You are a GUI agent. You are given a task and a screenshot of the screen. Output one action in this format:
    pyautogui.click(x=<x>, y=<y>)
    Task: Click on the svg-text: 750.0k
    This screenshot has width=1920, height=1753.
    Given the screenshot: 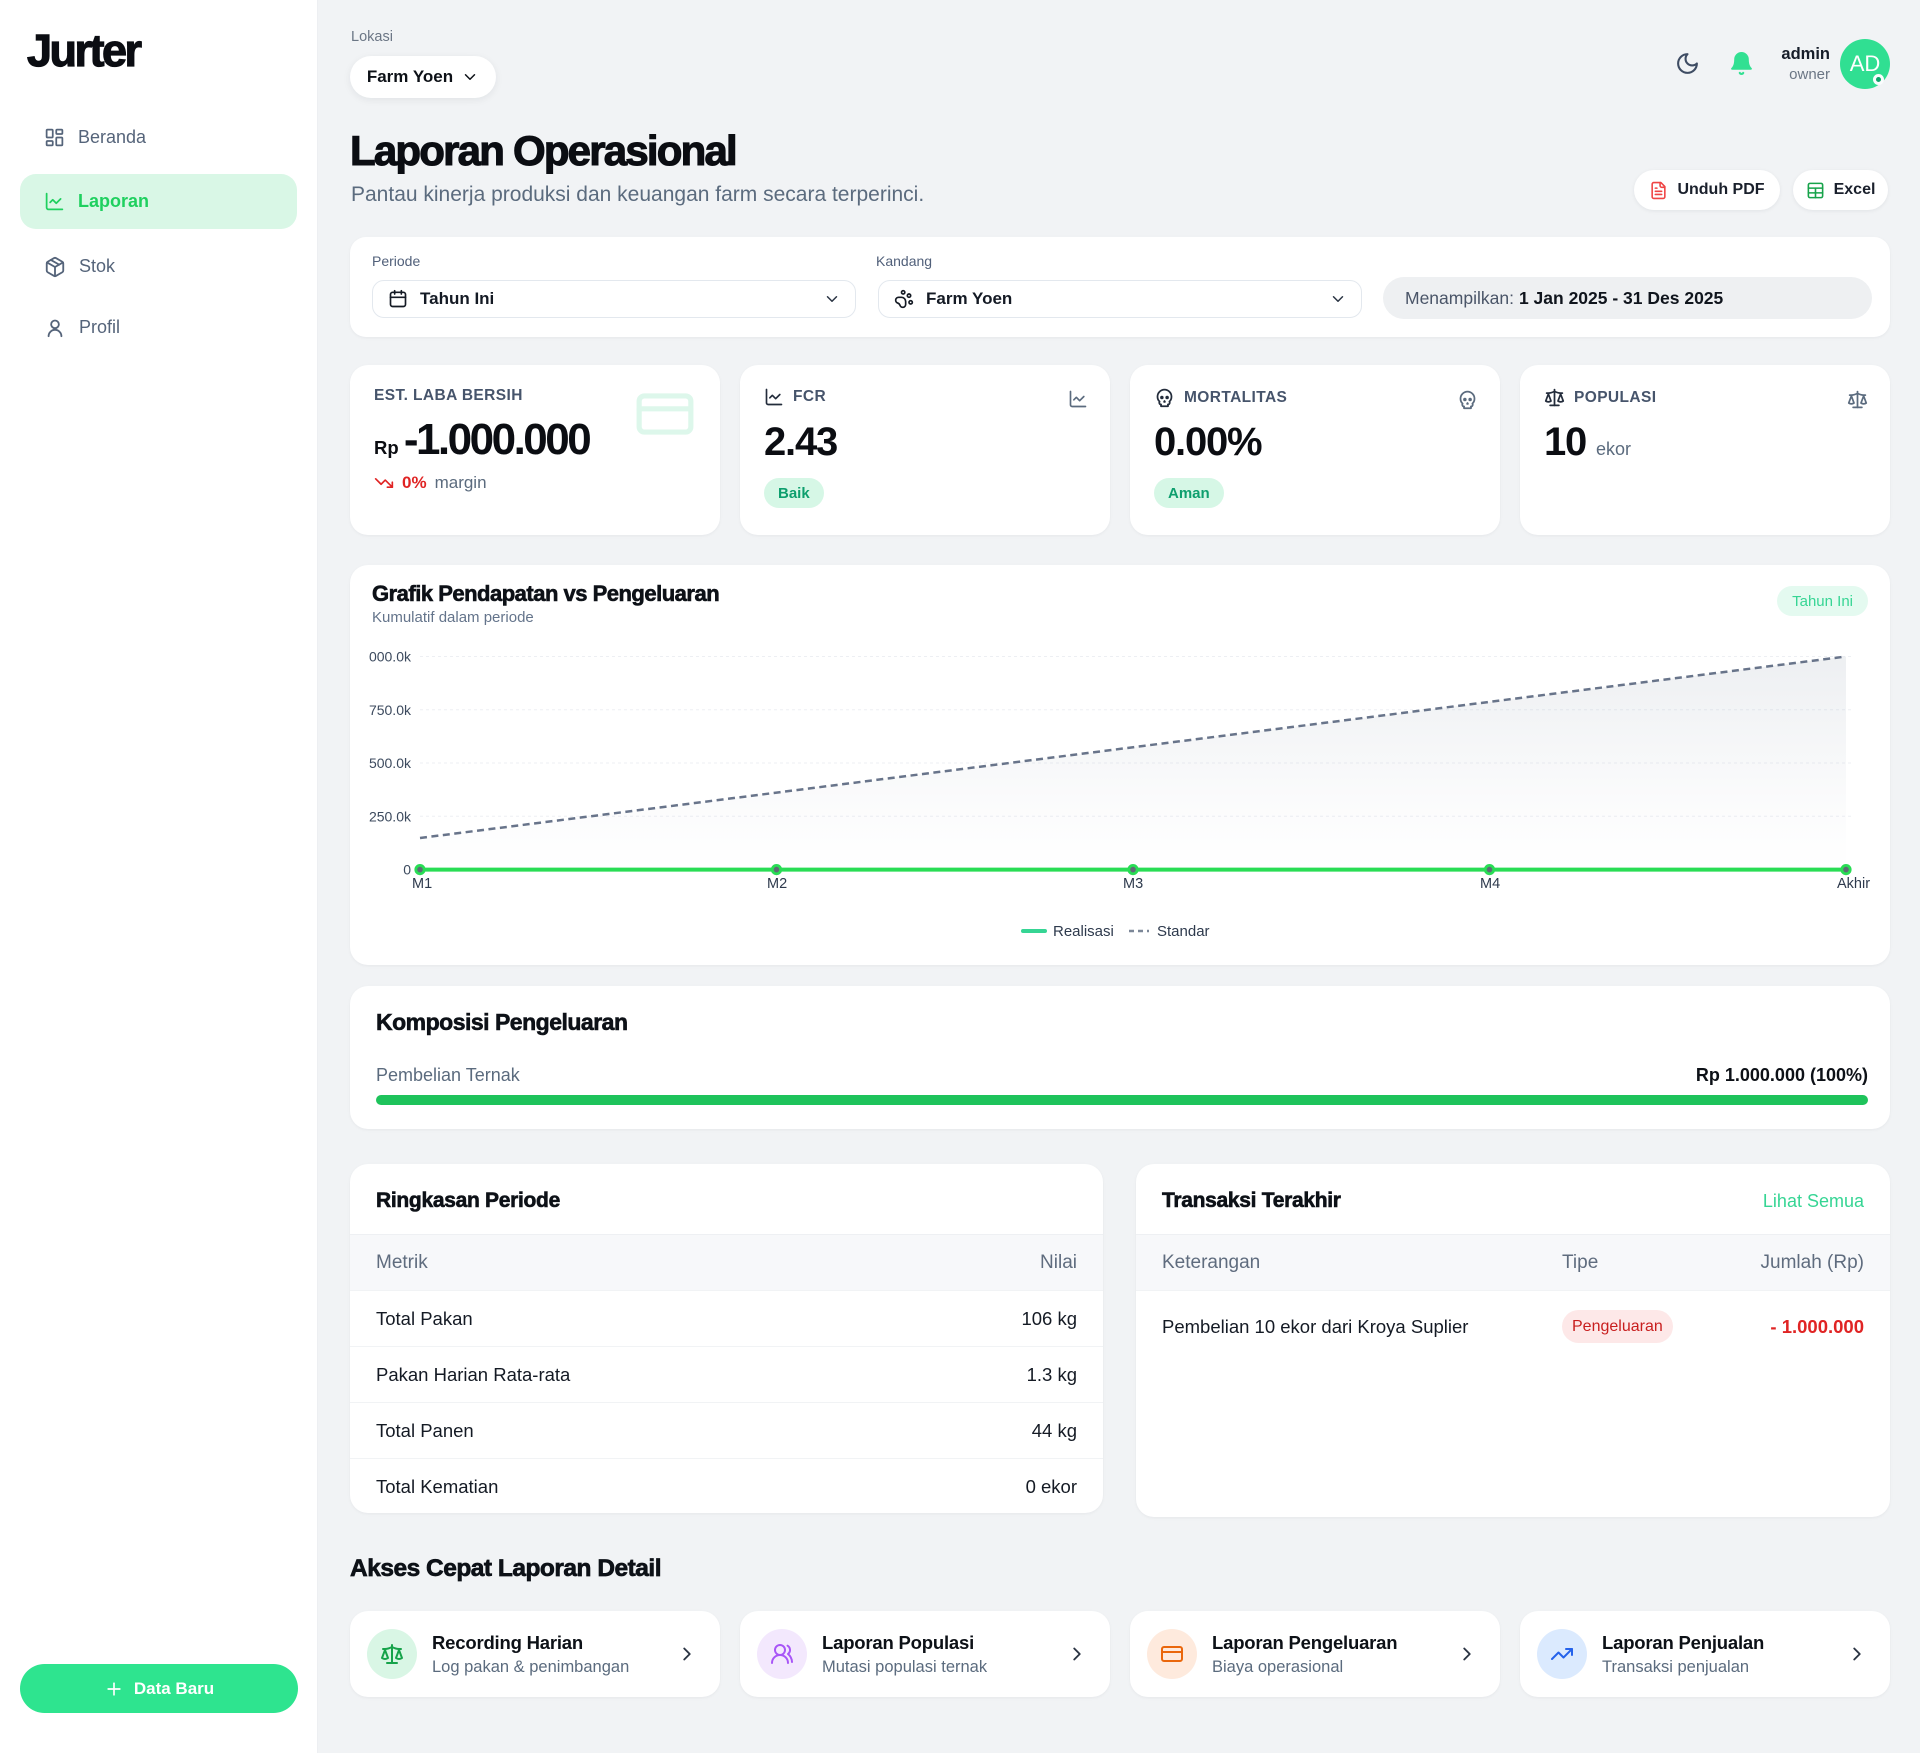 What is the action you would take?
    pyautogui.click(x=390, y=710)
    